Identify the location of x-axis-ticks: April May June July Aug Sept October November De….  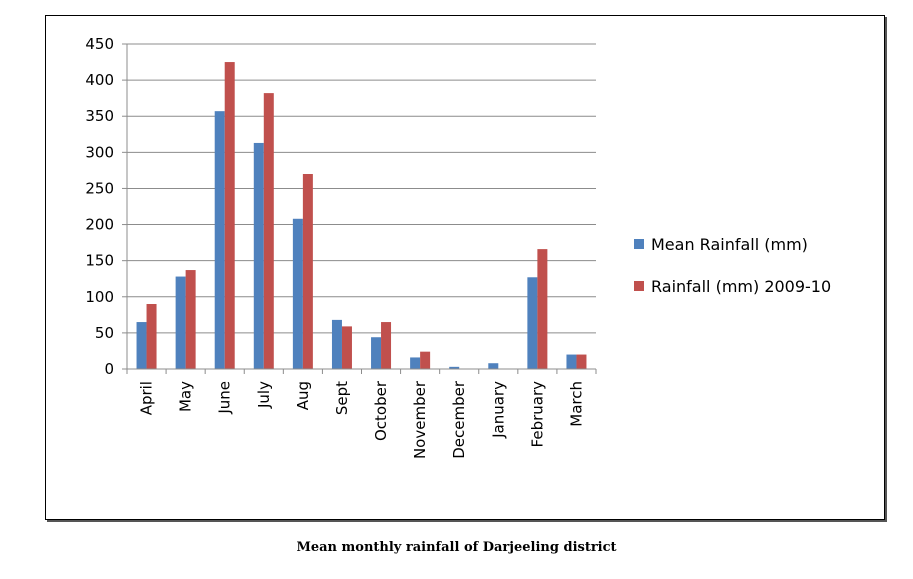
(362, 419).